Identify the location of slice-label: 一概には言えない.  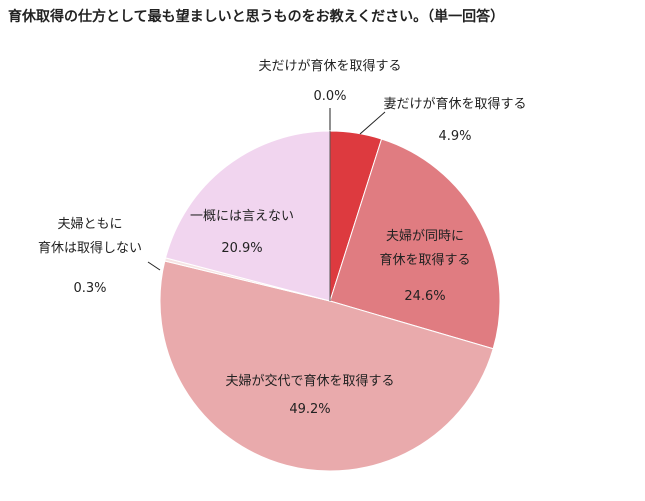
(242, 216).